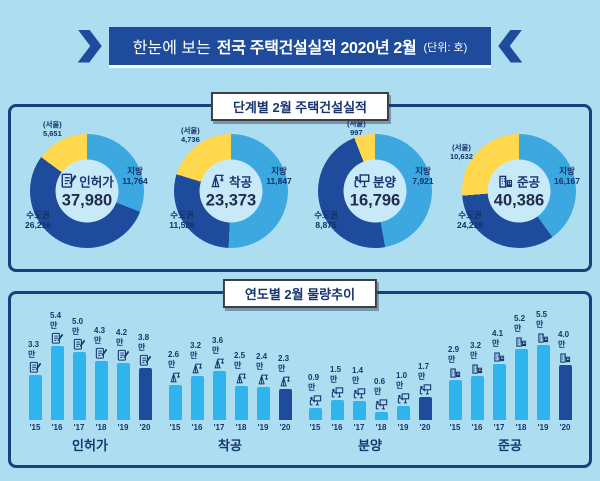 Image resolution: width=600 pixels, height=481 pixels. Describe the element at coordinates (218, 345) in the screenshot. I see `bar-value-label: 3.6만` at that location.